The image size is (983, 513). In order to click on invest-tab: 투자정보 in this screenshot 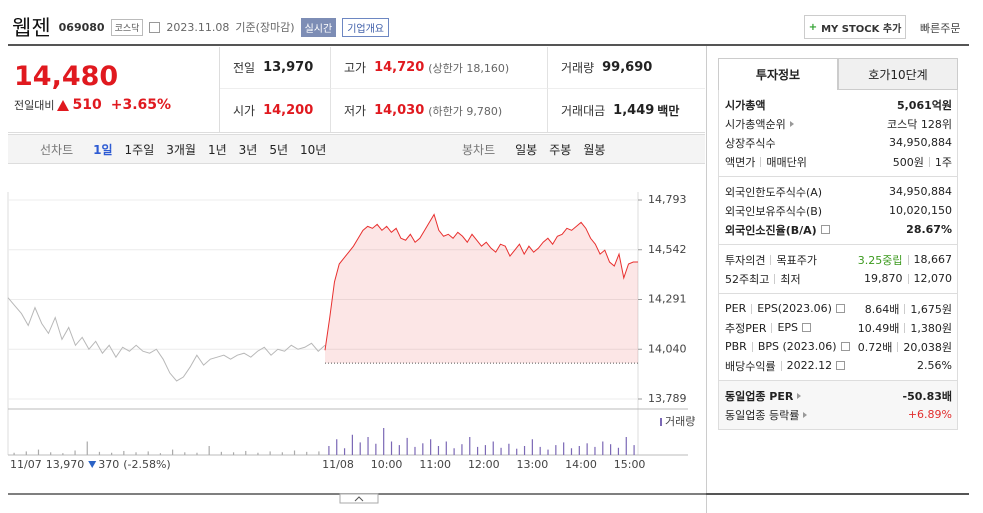, I will do `click(778, 74)`.